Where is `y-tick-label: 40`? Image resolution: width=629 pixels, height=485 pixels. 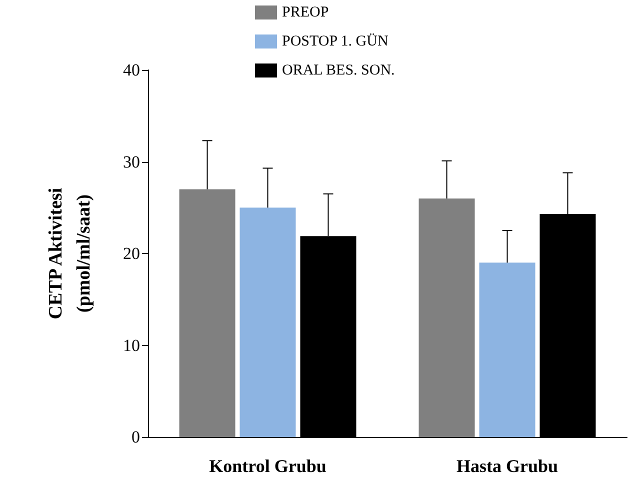 y-tick-label: 40 is located at coordinates (131, 70).